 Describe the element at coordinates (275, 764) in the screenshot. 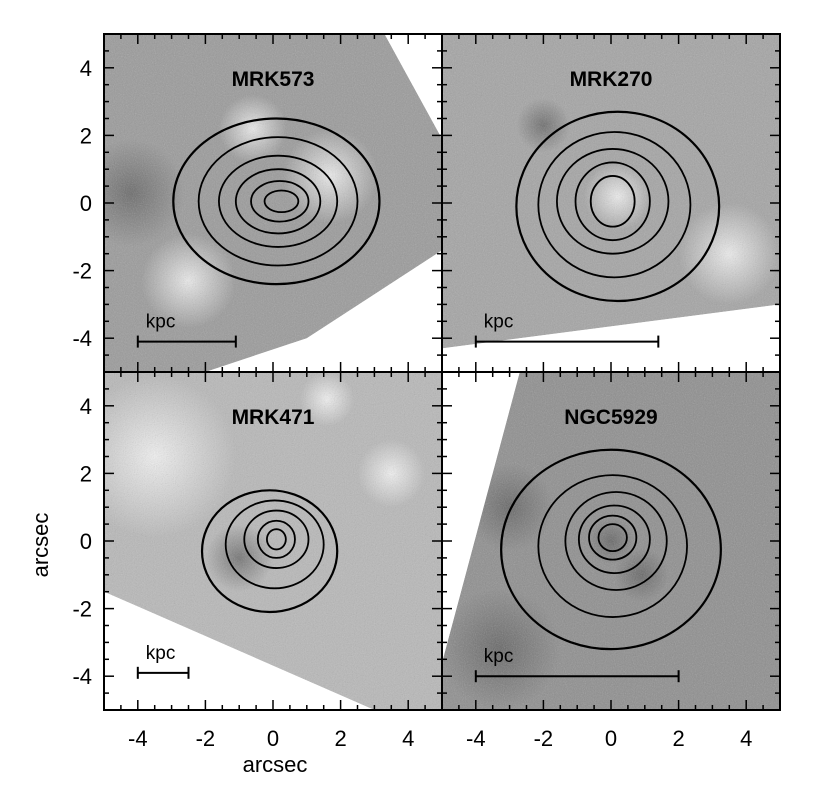

I see `x-axis-title: arcsec` at that location.